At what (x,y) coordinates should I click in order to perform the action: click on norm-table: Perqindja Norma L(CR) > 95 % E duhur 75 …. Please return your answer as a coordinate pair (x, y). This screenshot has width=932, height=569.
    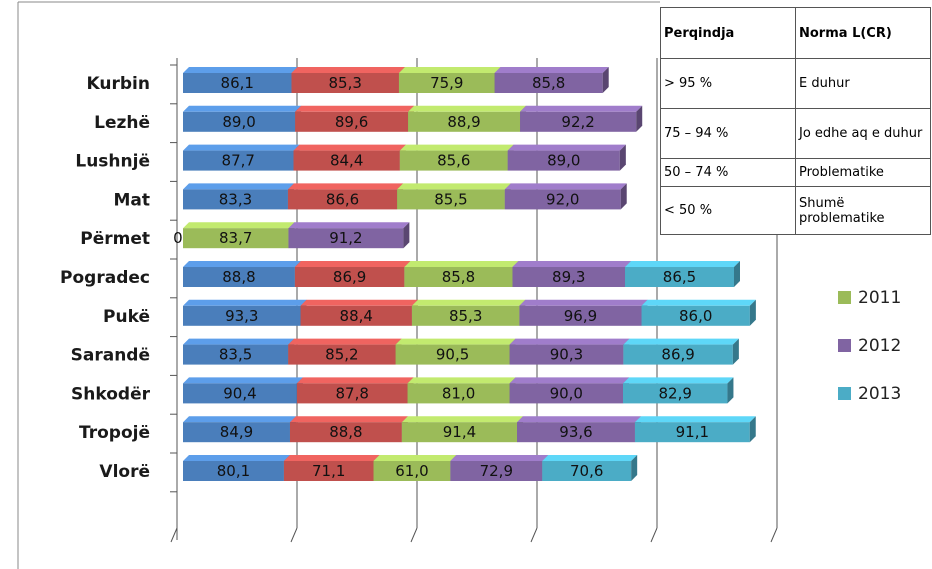
    Looking at the image, I should click on (795, 121).